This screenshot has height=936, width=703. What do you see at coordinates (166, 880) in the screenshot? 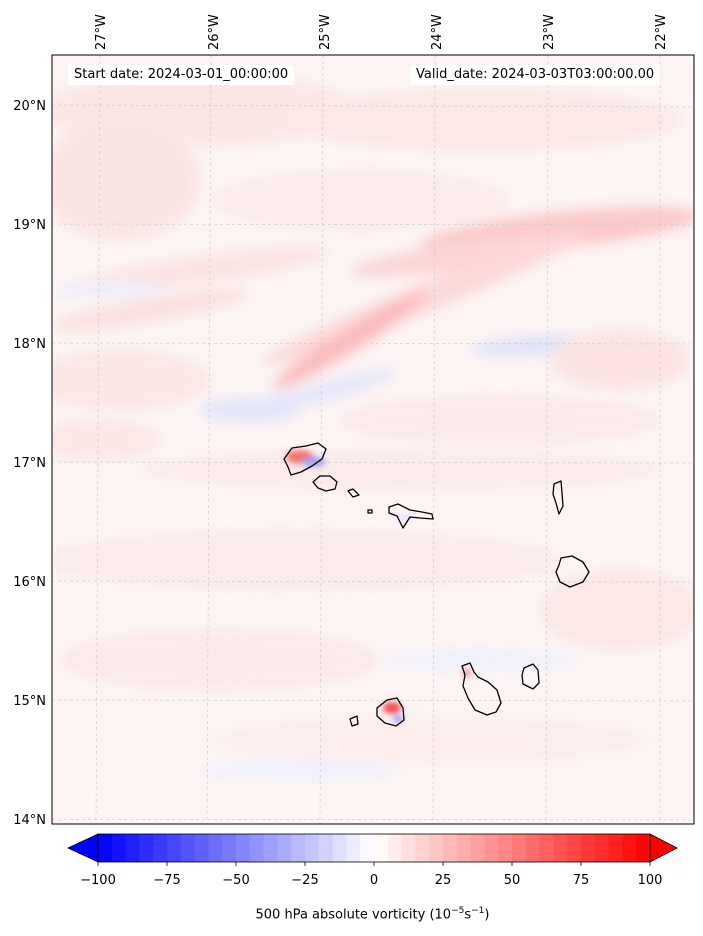
I see `colorbar-tick-label: −75` at bounding box center [166, 880].